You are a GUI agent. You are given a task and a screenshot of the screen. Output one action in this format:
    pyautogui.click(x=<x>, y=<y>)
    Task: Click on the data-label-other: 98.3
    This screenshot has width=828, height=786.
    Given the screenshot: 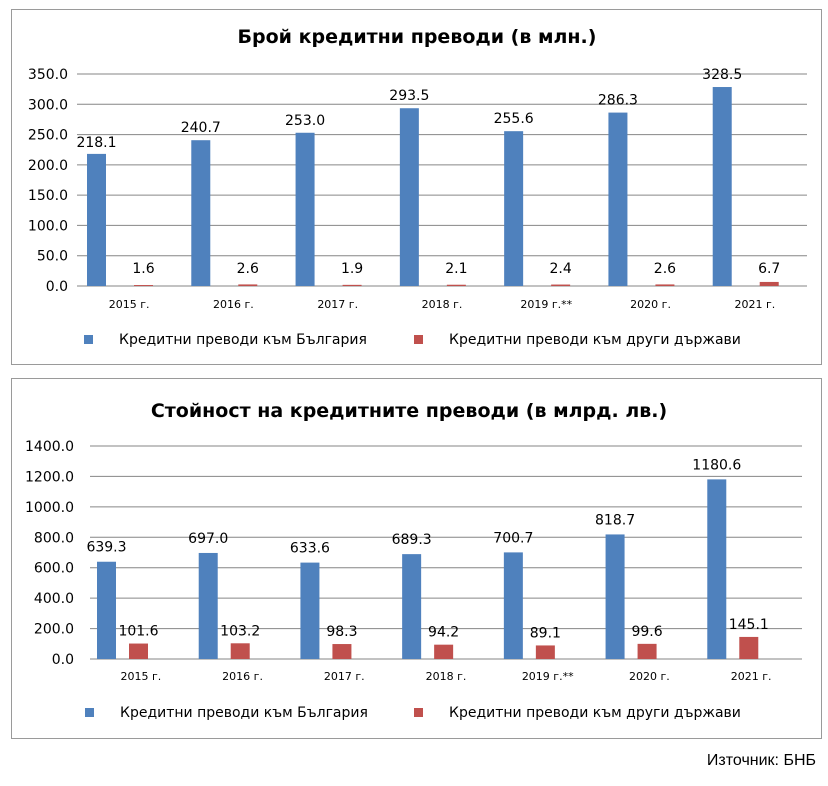 What is the action you would take?
    pyautogui.click(x=341, y=632)
    